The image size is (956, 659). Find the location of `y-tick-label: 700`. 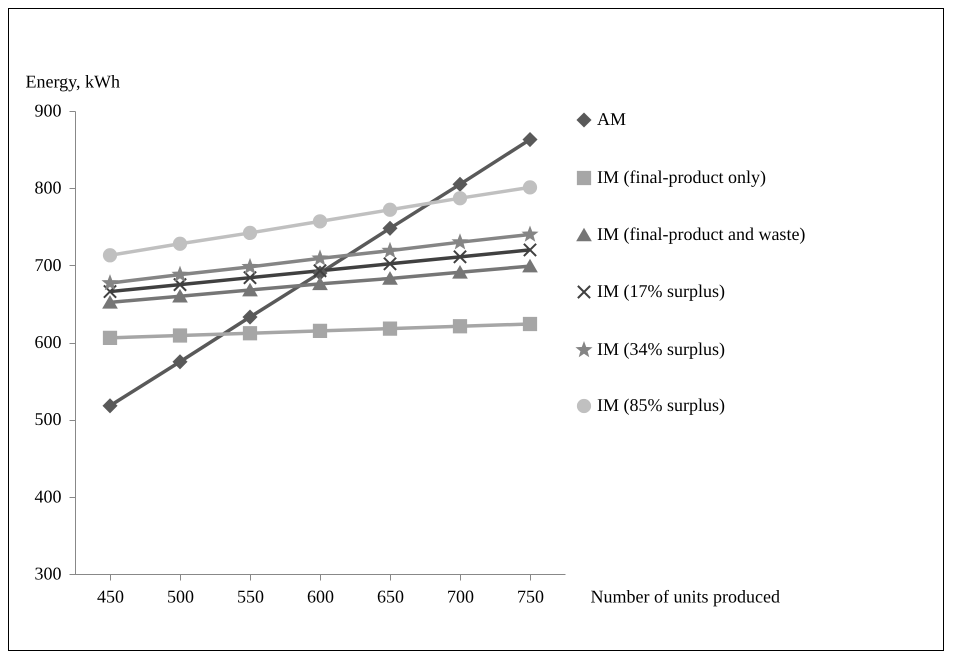

y-tick-label: 700 is located at coordinates (48, 264).